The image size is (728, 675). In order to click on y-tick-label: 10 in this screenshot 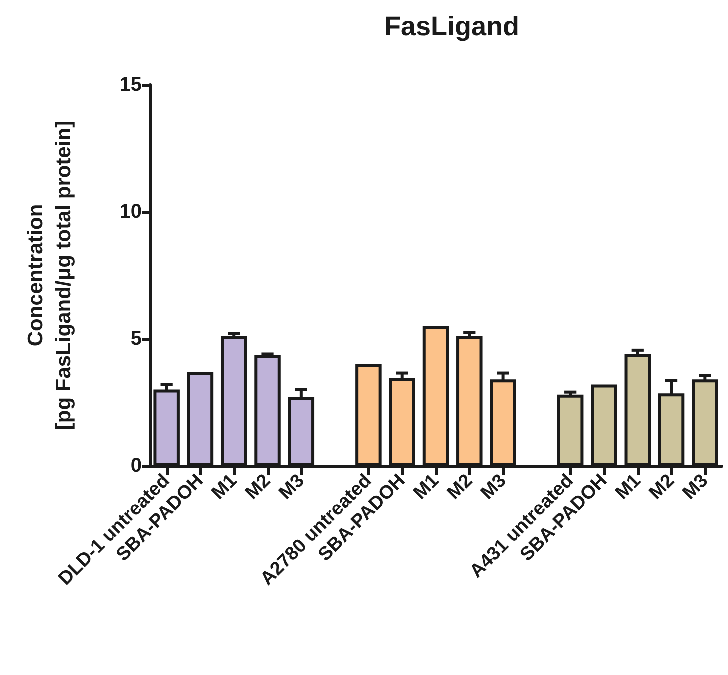, I will do `click(131, 212)`.